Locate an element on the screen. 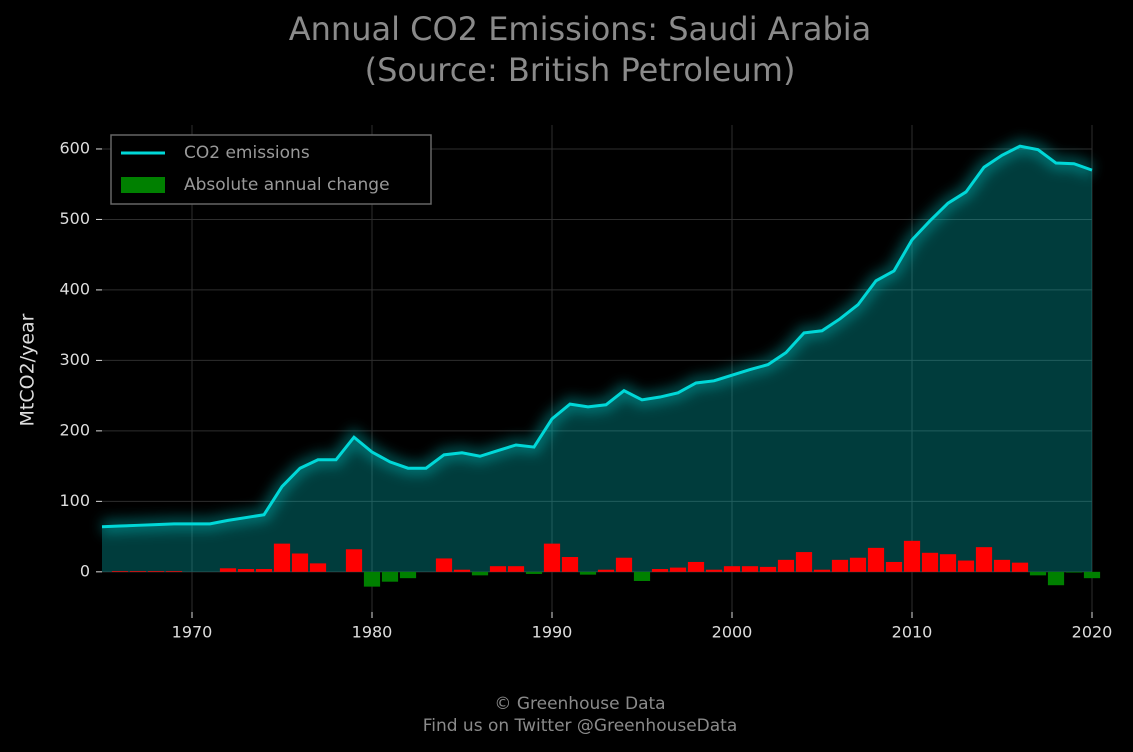 This screenshot has width=1133, height=752. x-tick-label: 1970 is located at coordinates (192, 632).